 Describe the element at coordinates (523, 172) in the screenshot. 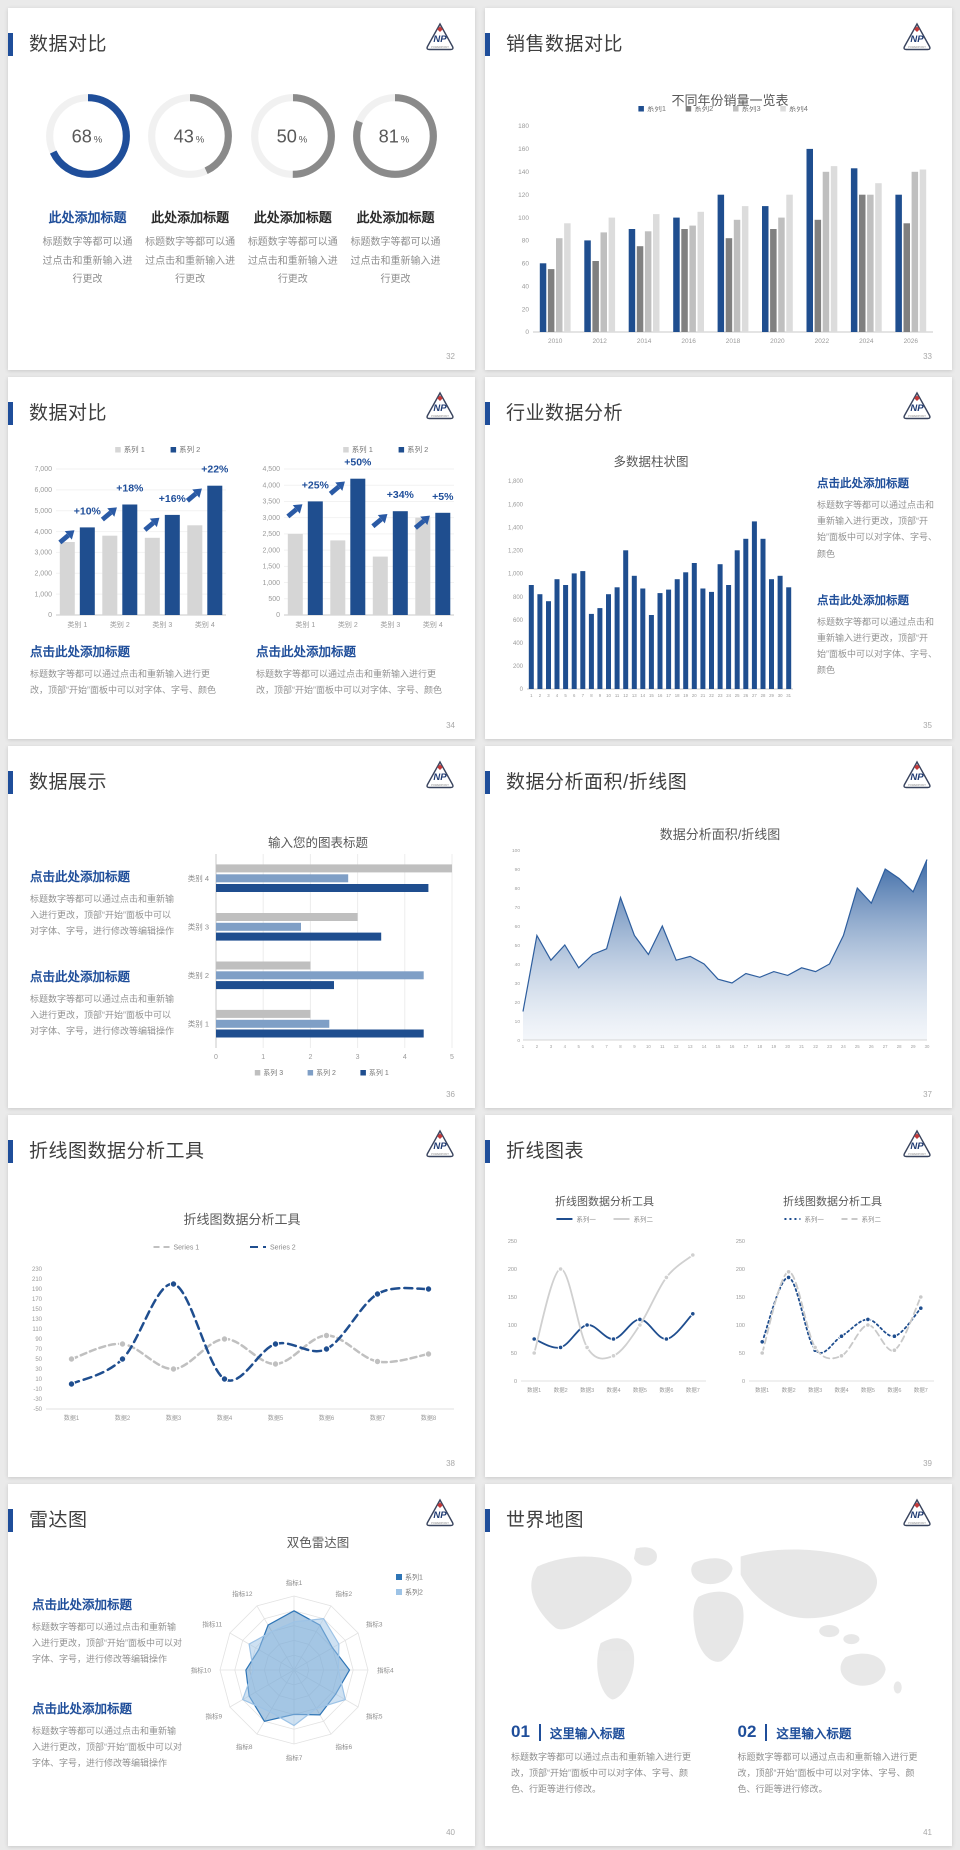

I see `svg-text: 140` at that location.